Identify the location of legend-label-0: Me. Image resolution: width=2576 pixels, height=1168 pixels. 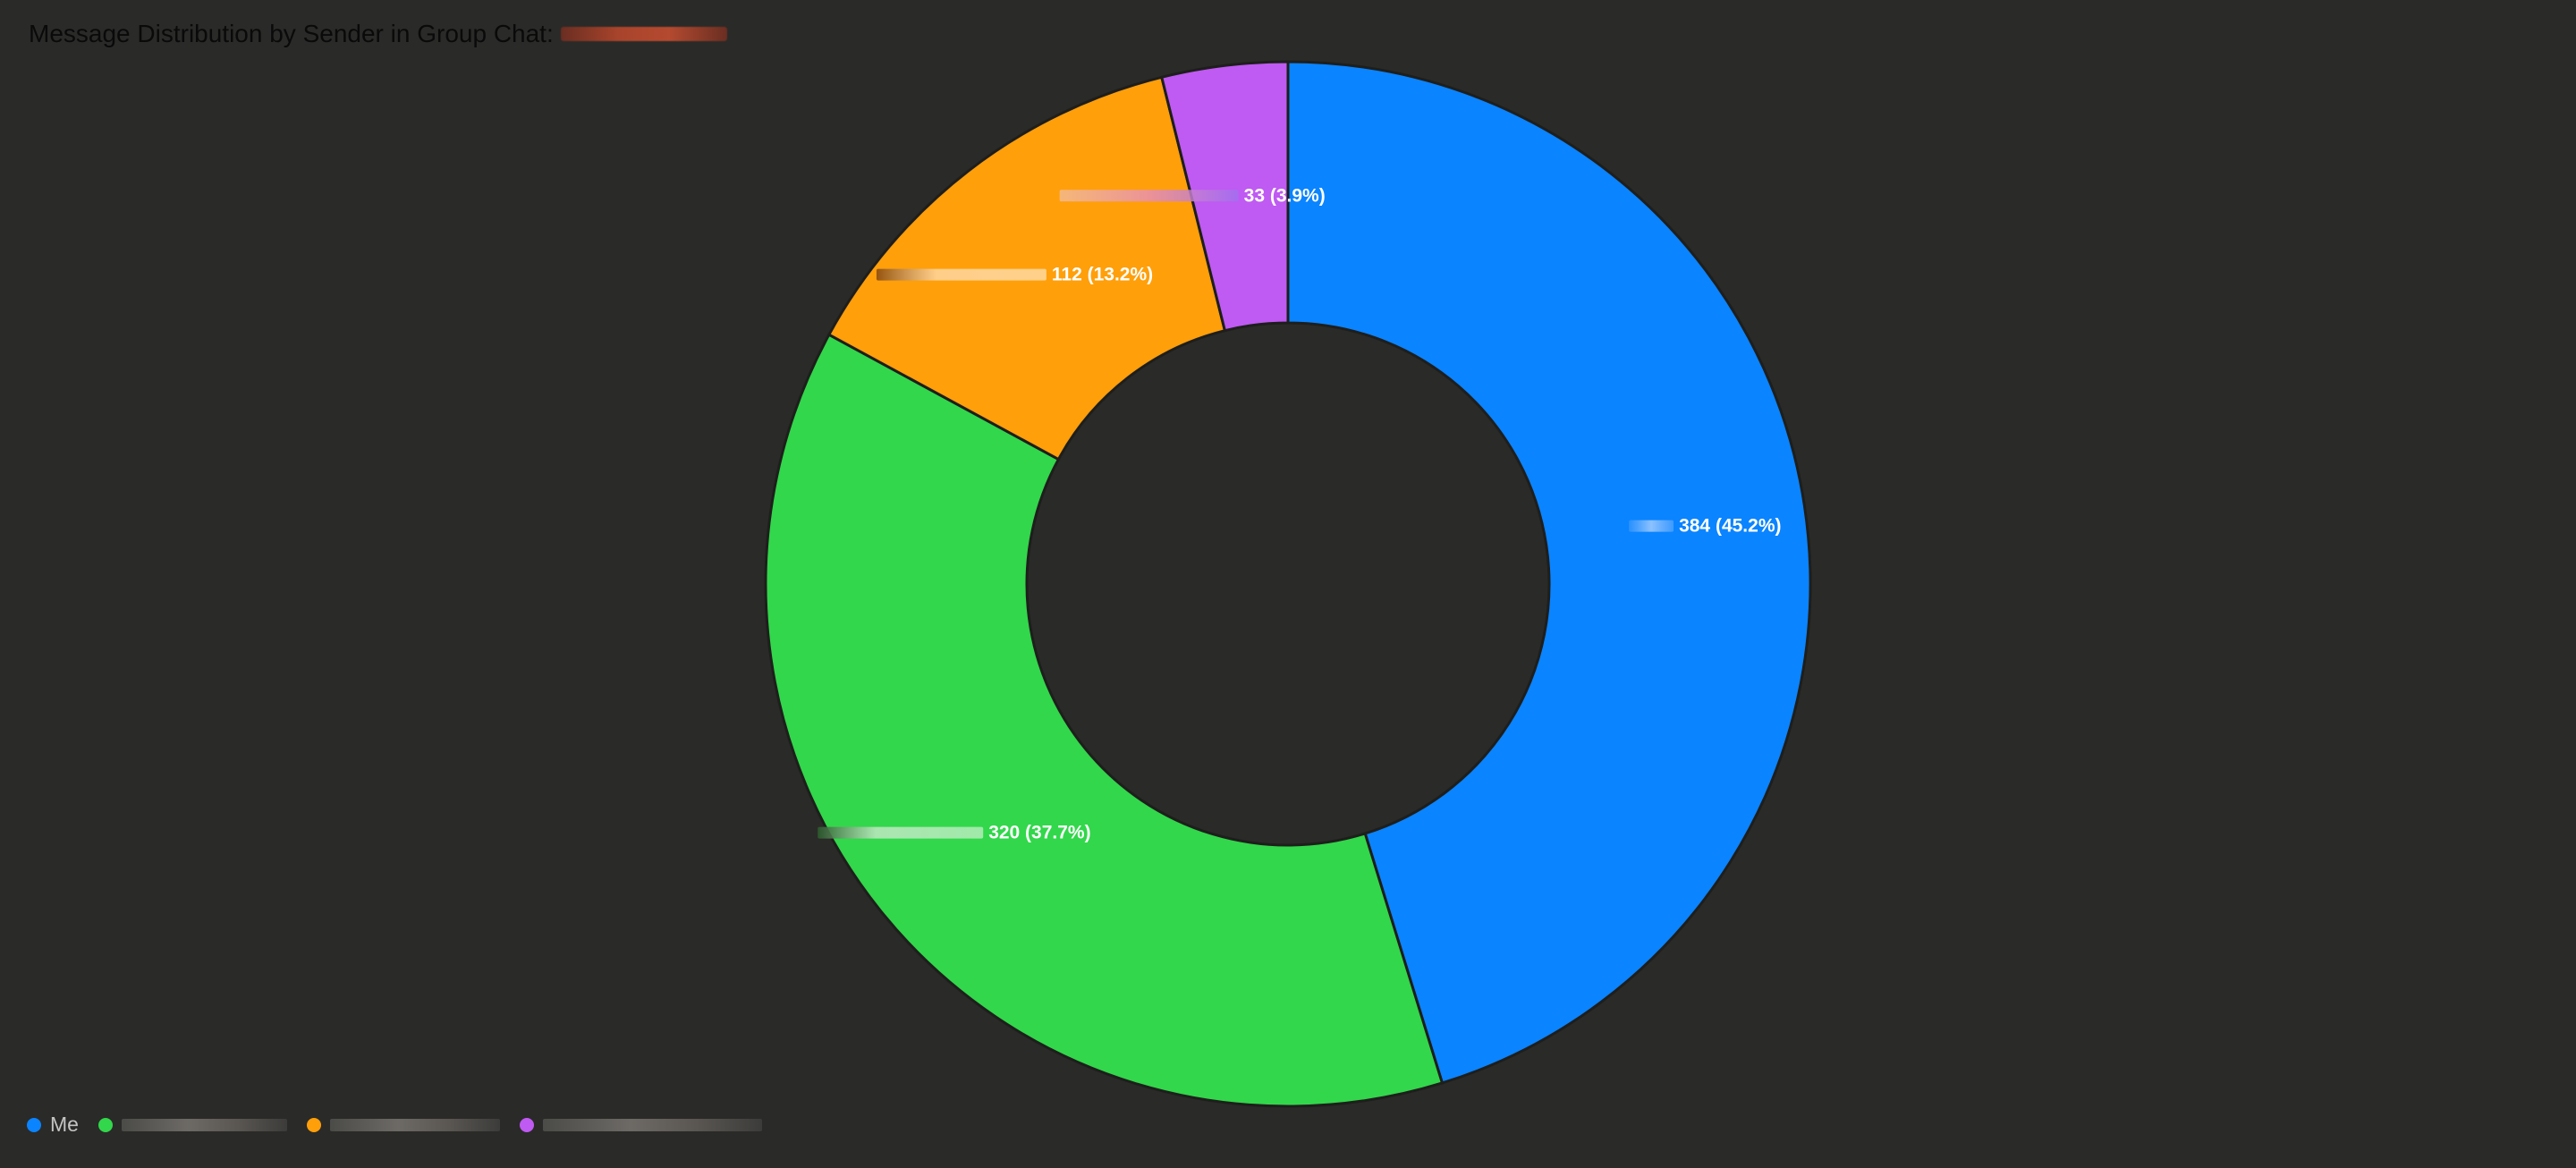
(64, 1124).